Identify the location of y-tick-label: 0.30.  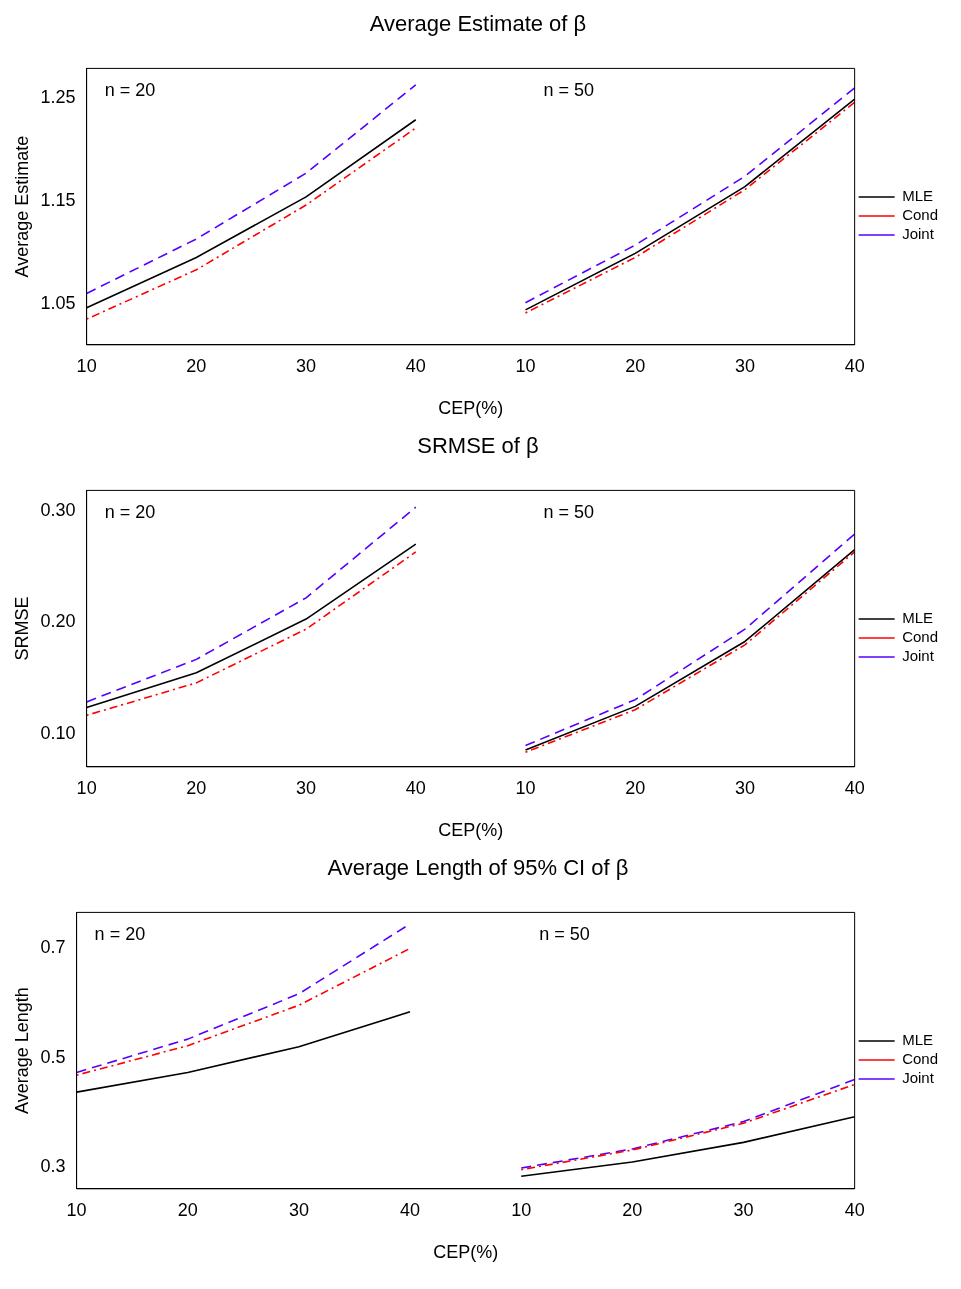
(58, 509).